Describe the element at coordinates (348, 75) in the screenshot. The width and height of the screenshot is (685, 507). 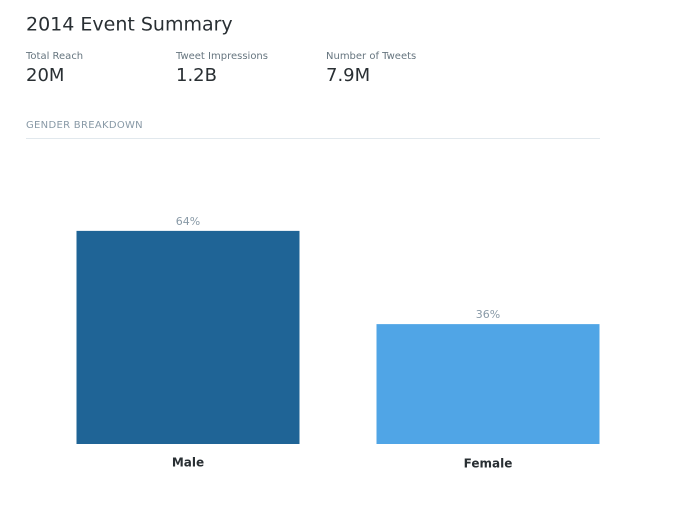
I see `stat-value: 7.9M` at that location.